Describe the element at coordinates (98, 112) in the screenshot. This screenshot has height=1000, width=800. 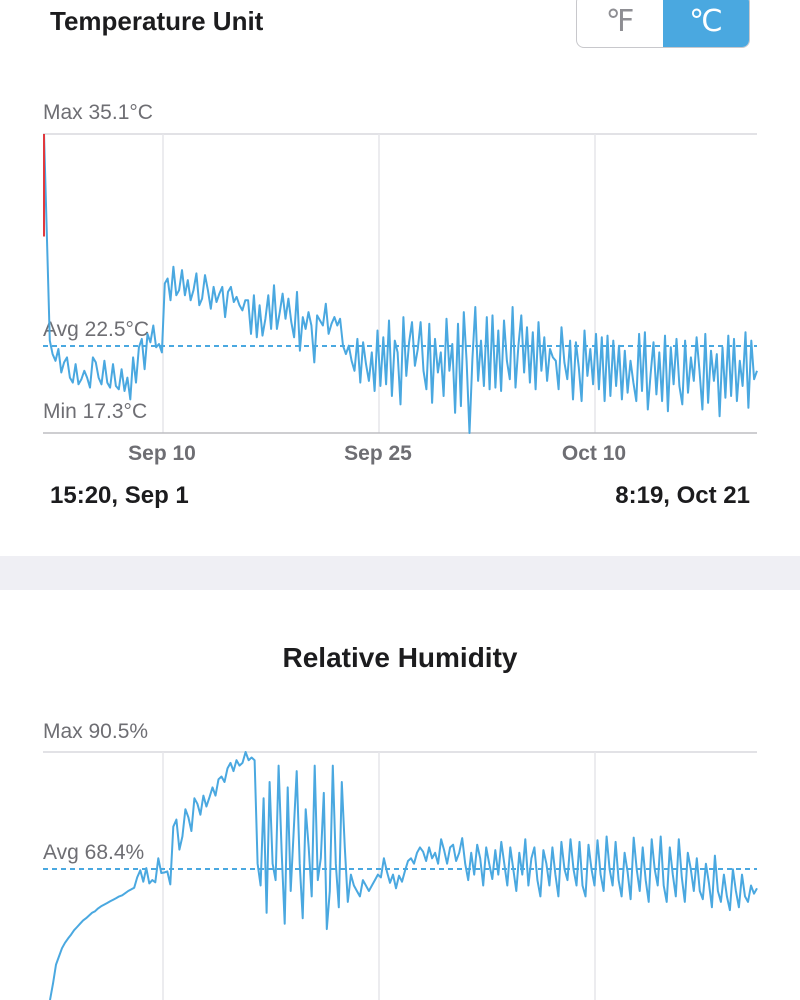
I see `temperature-max-label: Max 35.1°C` at that location.